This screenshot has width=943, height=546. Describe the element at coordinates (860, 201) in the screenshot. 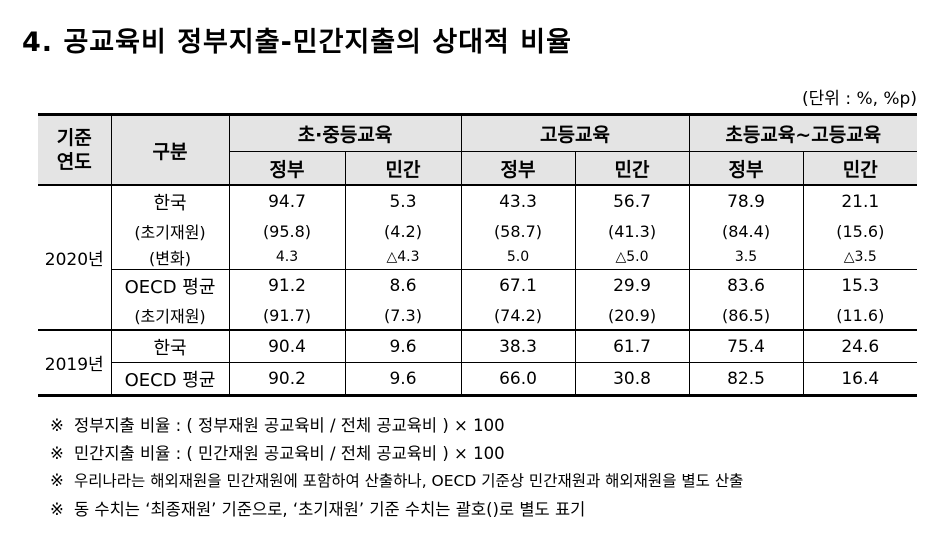

I see `value-cell: 21.1` at that location.